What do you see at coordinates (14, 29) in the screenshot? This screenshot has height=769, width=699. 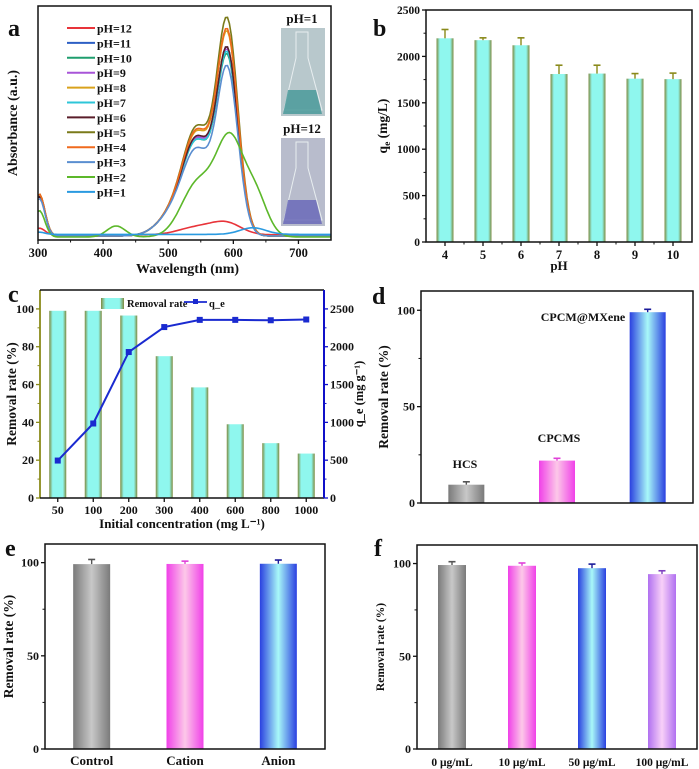 I see `panel-label: a` at bounding box center [14, 29].